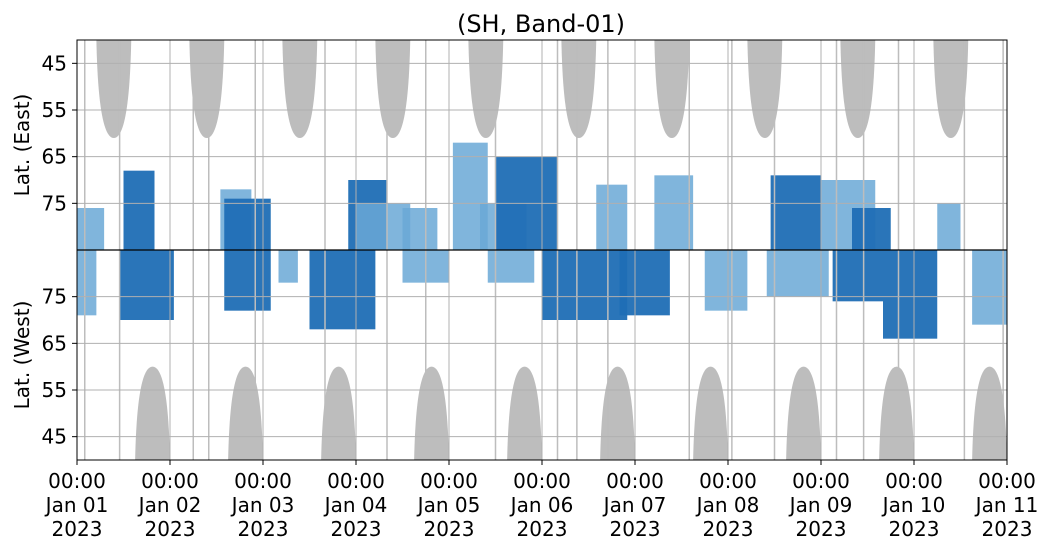 The width and height of the screenshot is (1051, 556). I want to click on x-tick-label: Jan 08, so click(727, 505).